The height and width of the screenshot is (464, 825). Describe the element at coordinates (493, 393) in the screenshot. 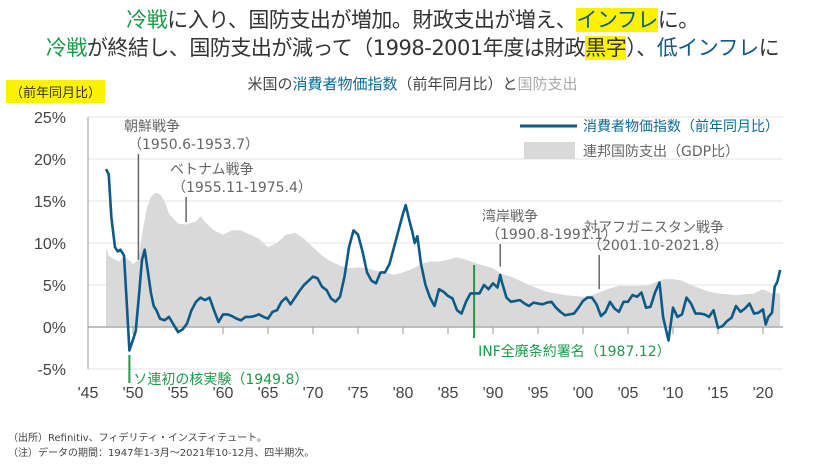

I see `x-tick-label: '90` at that location.